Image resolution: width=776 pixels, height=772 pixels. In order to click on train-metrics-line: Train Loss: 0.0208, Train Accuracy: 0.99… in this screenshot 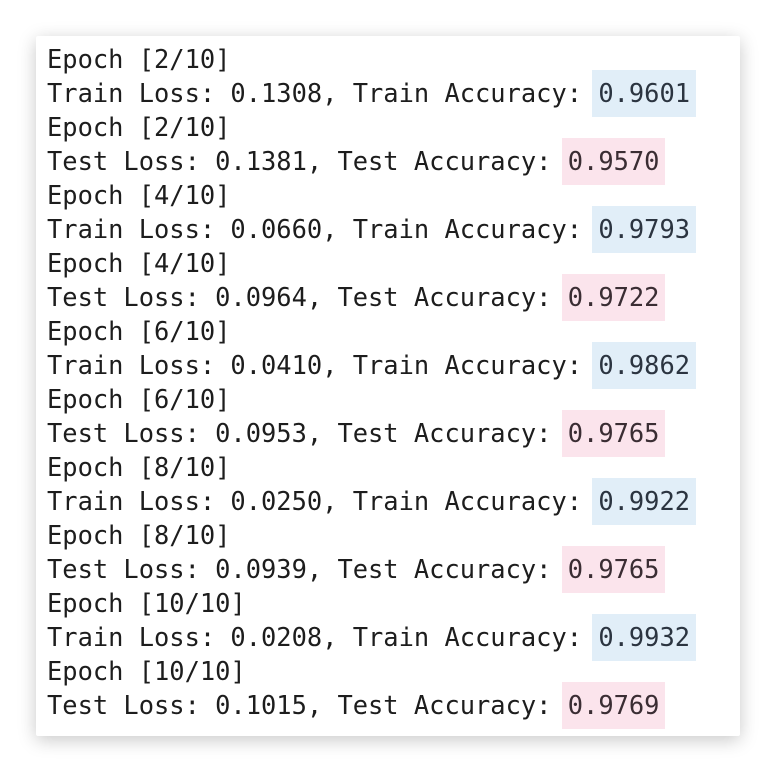, I will do `click(372, 637)`.